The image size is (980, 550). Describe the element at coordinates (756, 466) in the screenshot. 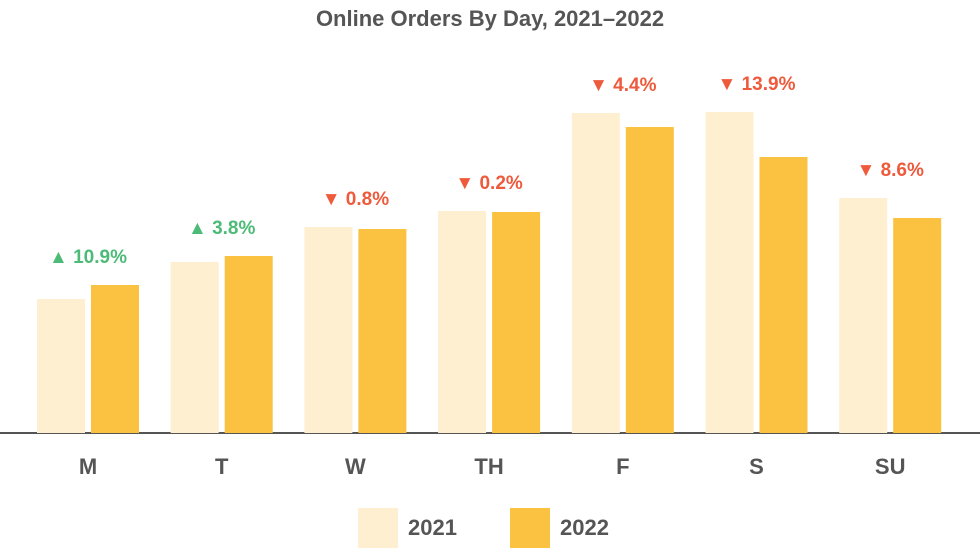

I see `x-tick-label: S` at that location.